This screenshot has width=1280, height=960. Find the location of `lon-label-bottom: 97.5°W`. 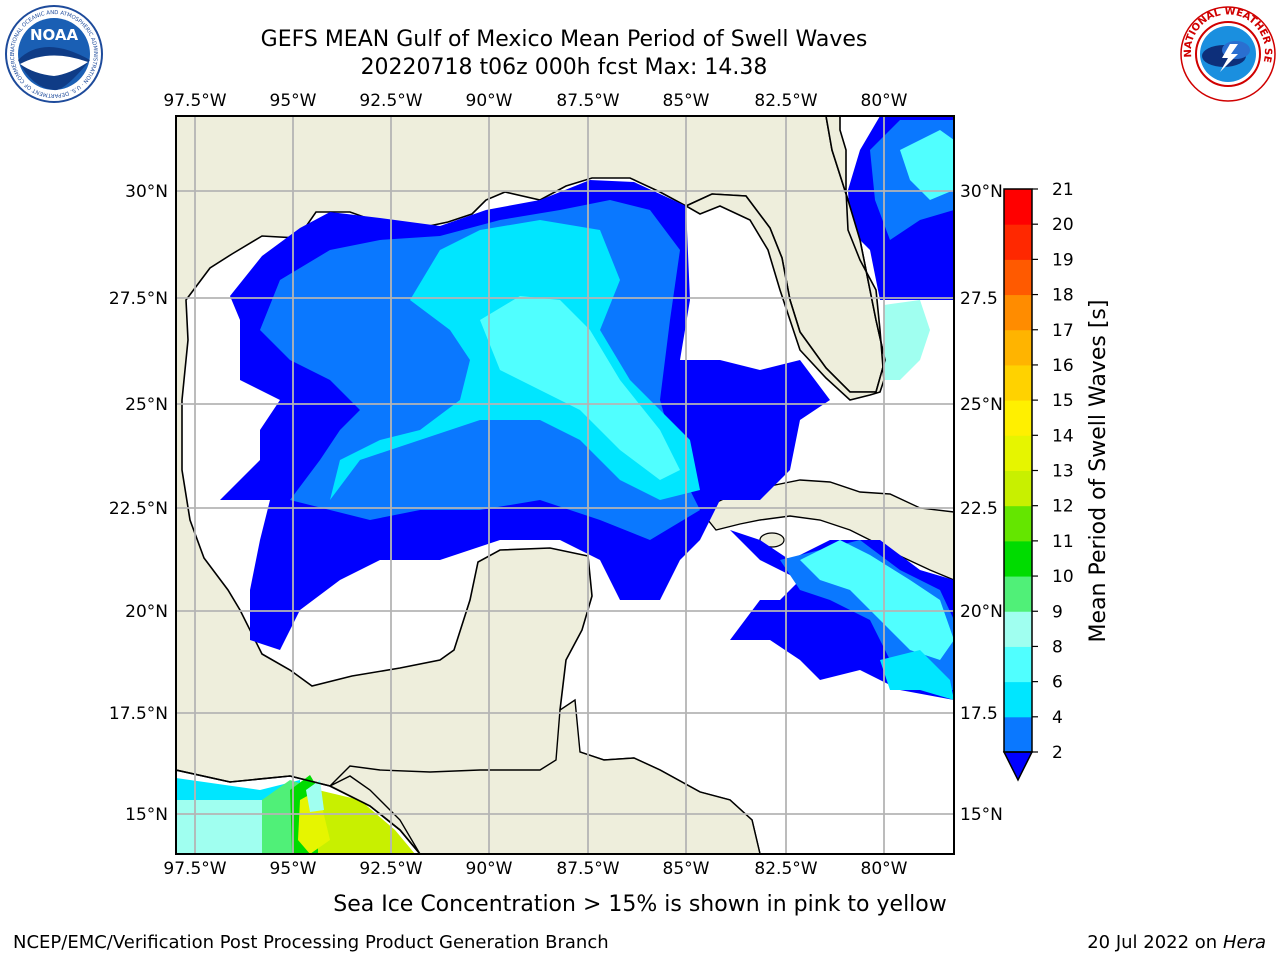

lon-label-bottom: 97.5°W is located at coordinates (194, 869).